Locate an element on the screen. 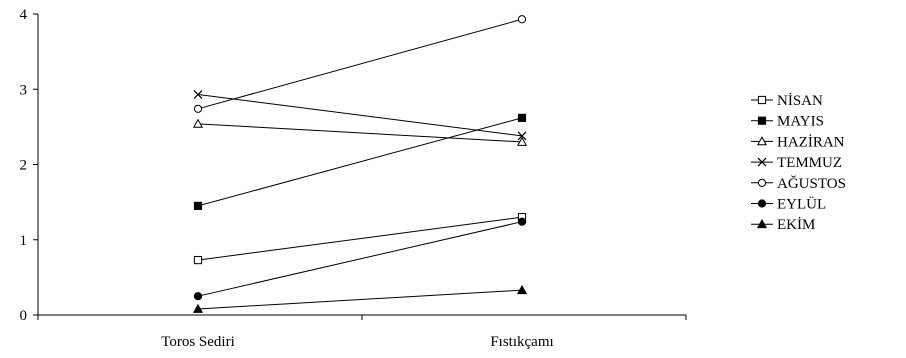 The width and height of the screenshot is (906, 358). y-tick-label: 0 is located at coordinates (24, 316).